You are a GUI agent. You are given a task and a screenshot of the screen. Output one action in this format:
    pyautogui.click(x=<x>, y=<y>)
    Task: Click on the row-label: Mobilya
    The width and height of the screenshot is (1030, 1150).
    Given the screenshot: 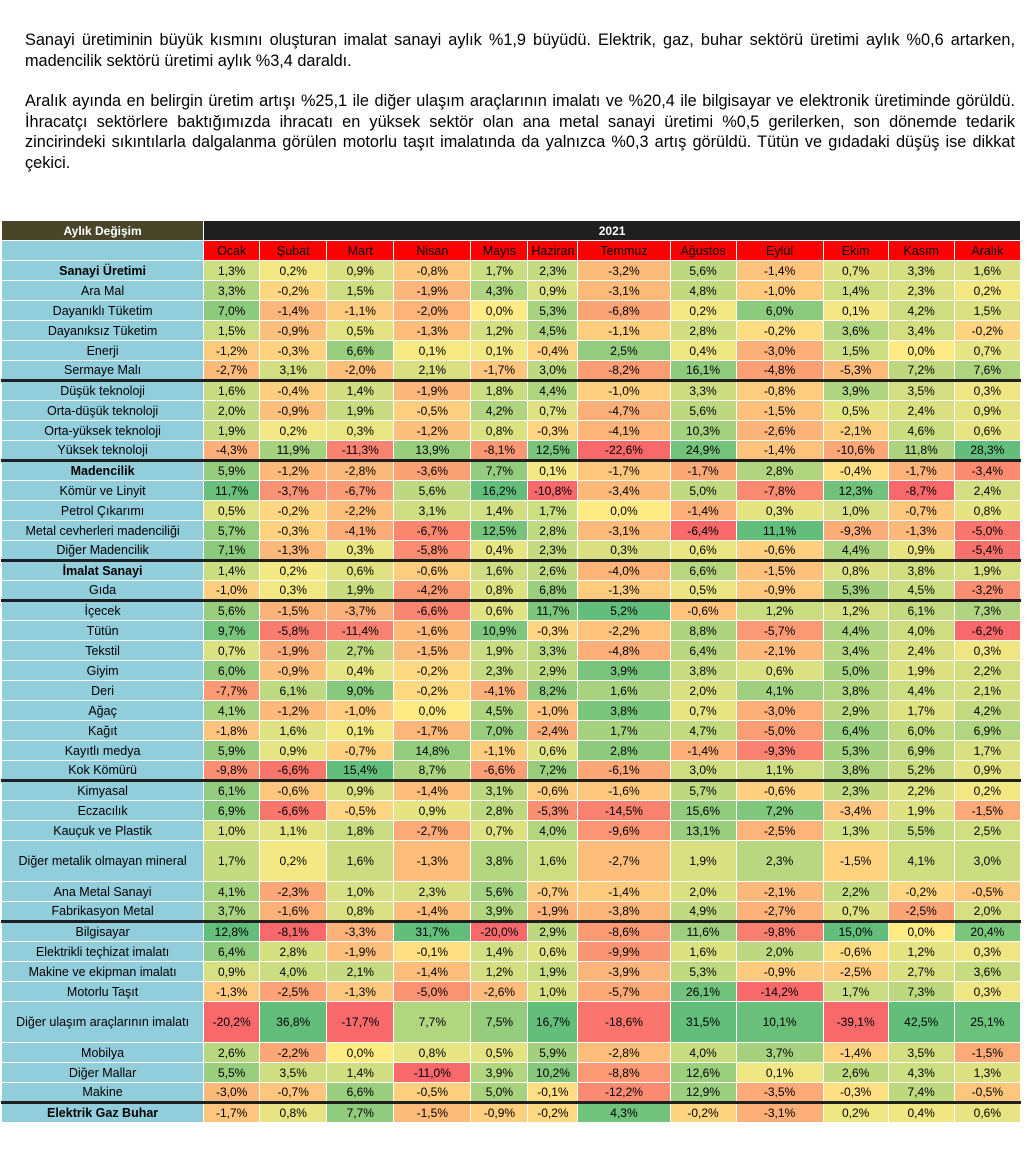 What is the action you would take?
    pyautogui.click(x=102, y=1052)
    